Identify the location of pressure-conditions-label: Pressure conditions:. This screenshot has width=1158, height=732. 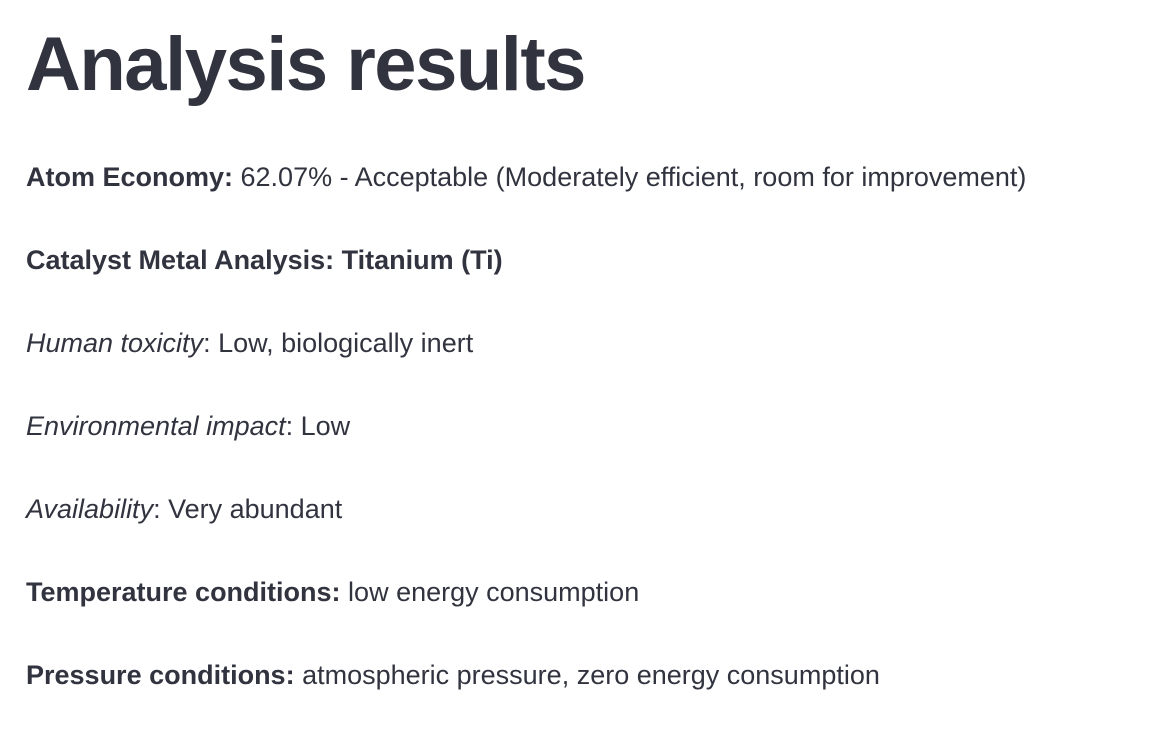
(160, 675).